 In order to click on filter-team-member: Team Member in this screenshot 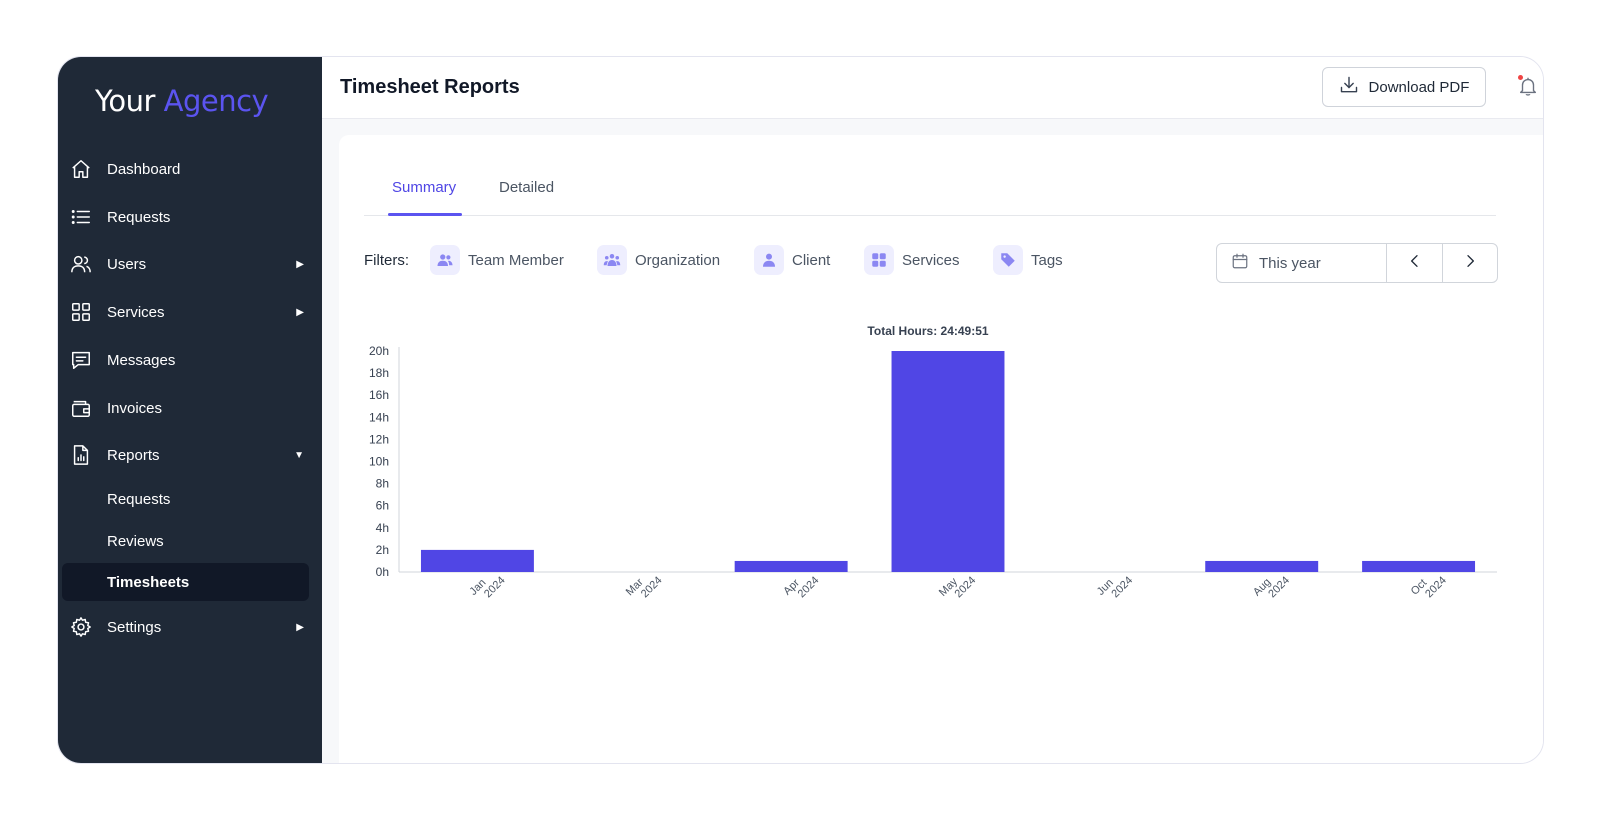, I will do `click(497, 260)`.